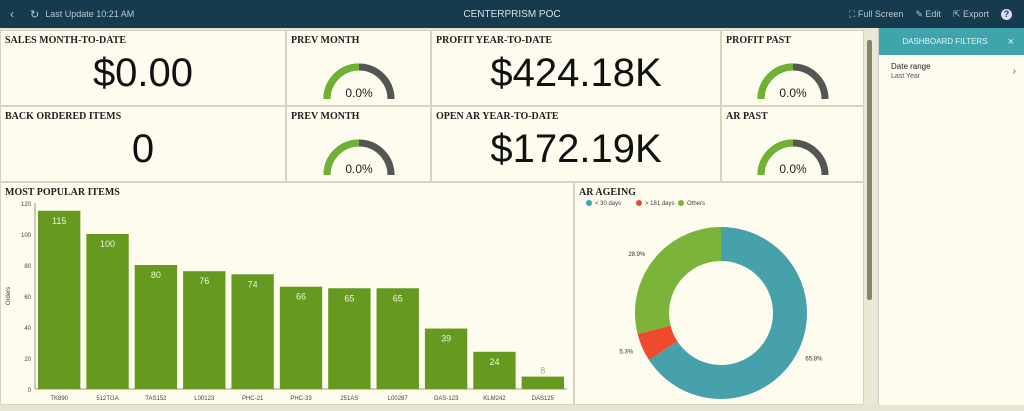 Image resolution: width=1024 pixels, height=411 pixels. I want to click on bar-value-label: 80, so click(156, 275).